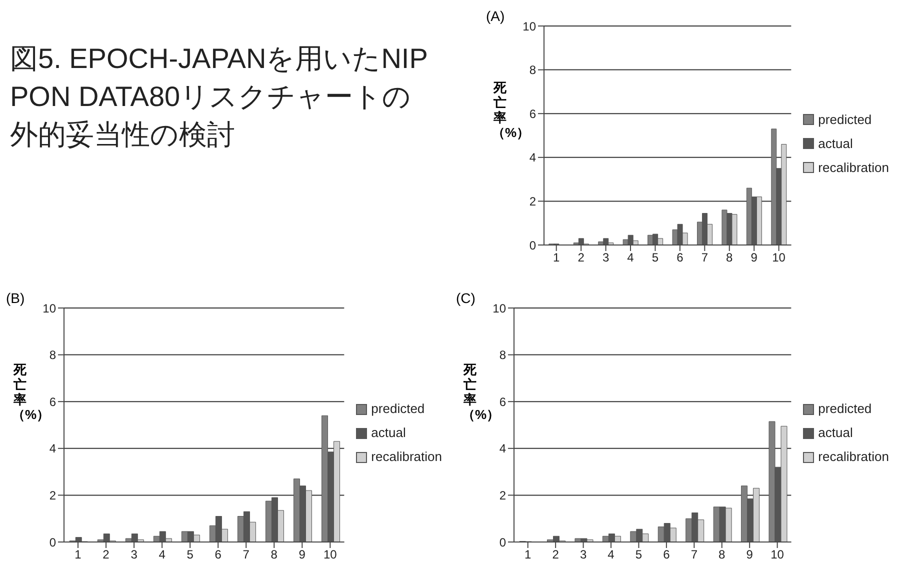  Describe the element at coordinates (15, 298) in the screenshot. I see `chart-title: (B)` at that location.